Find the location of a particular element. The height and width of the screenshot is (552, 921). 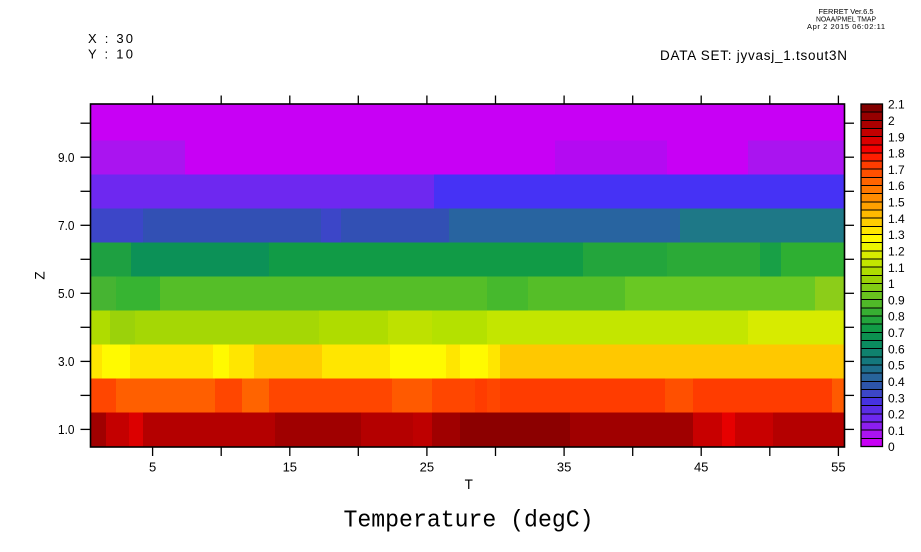

svg-text: 9.0 is located at coordinates (66, 157).